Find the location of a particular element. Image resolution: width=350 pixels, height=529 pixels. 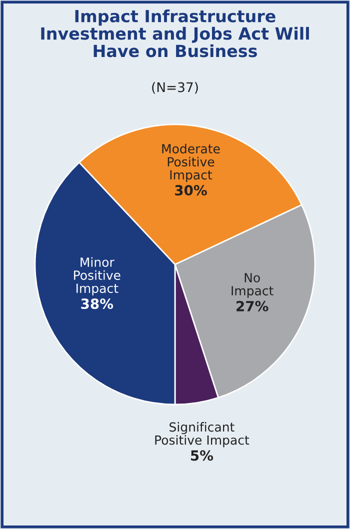

data-label: 38% is located at coordinates (97, 303).